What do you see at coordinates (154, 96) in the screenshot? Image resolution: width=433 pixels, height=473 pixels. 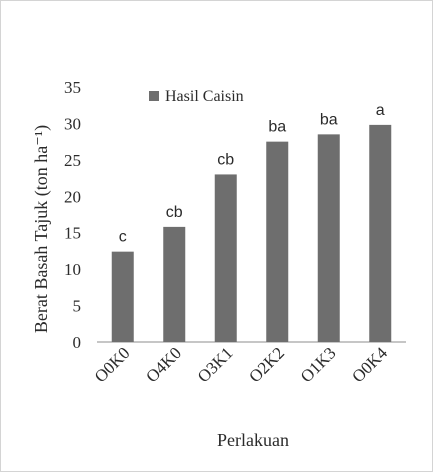 I see `legend-swatch` at bounding box center [154, 96].